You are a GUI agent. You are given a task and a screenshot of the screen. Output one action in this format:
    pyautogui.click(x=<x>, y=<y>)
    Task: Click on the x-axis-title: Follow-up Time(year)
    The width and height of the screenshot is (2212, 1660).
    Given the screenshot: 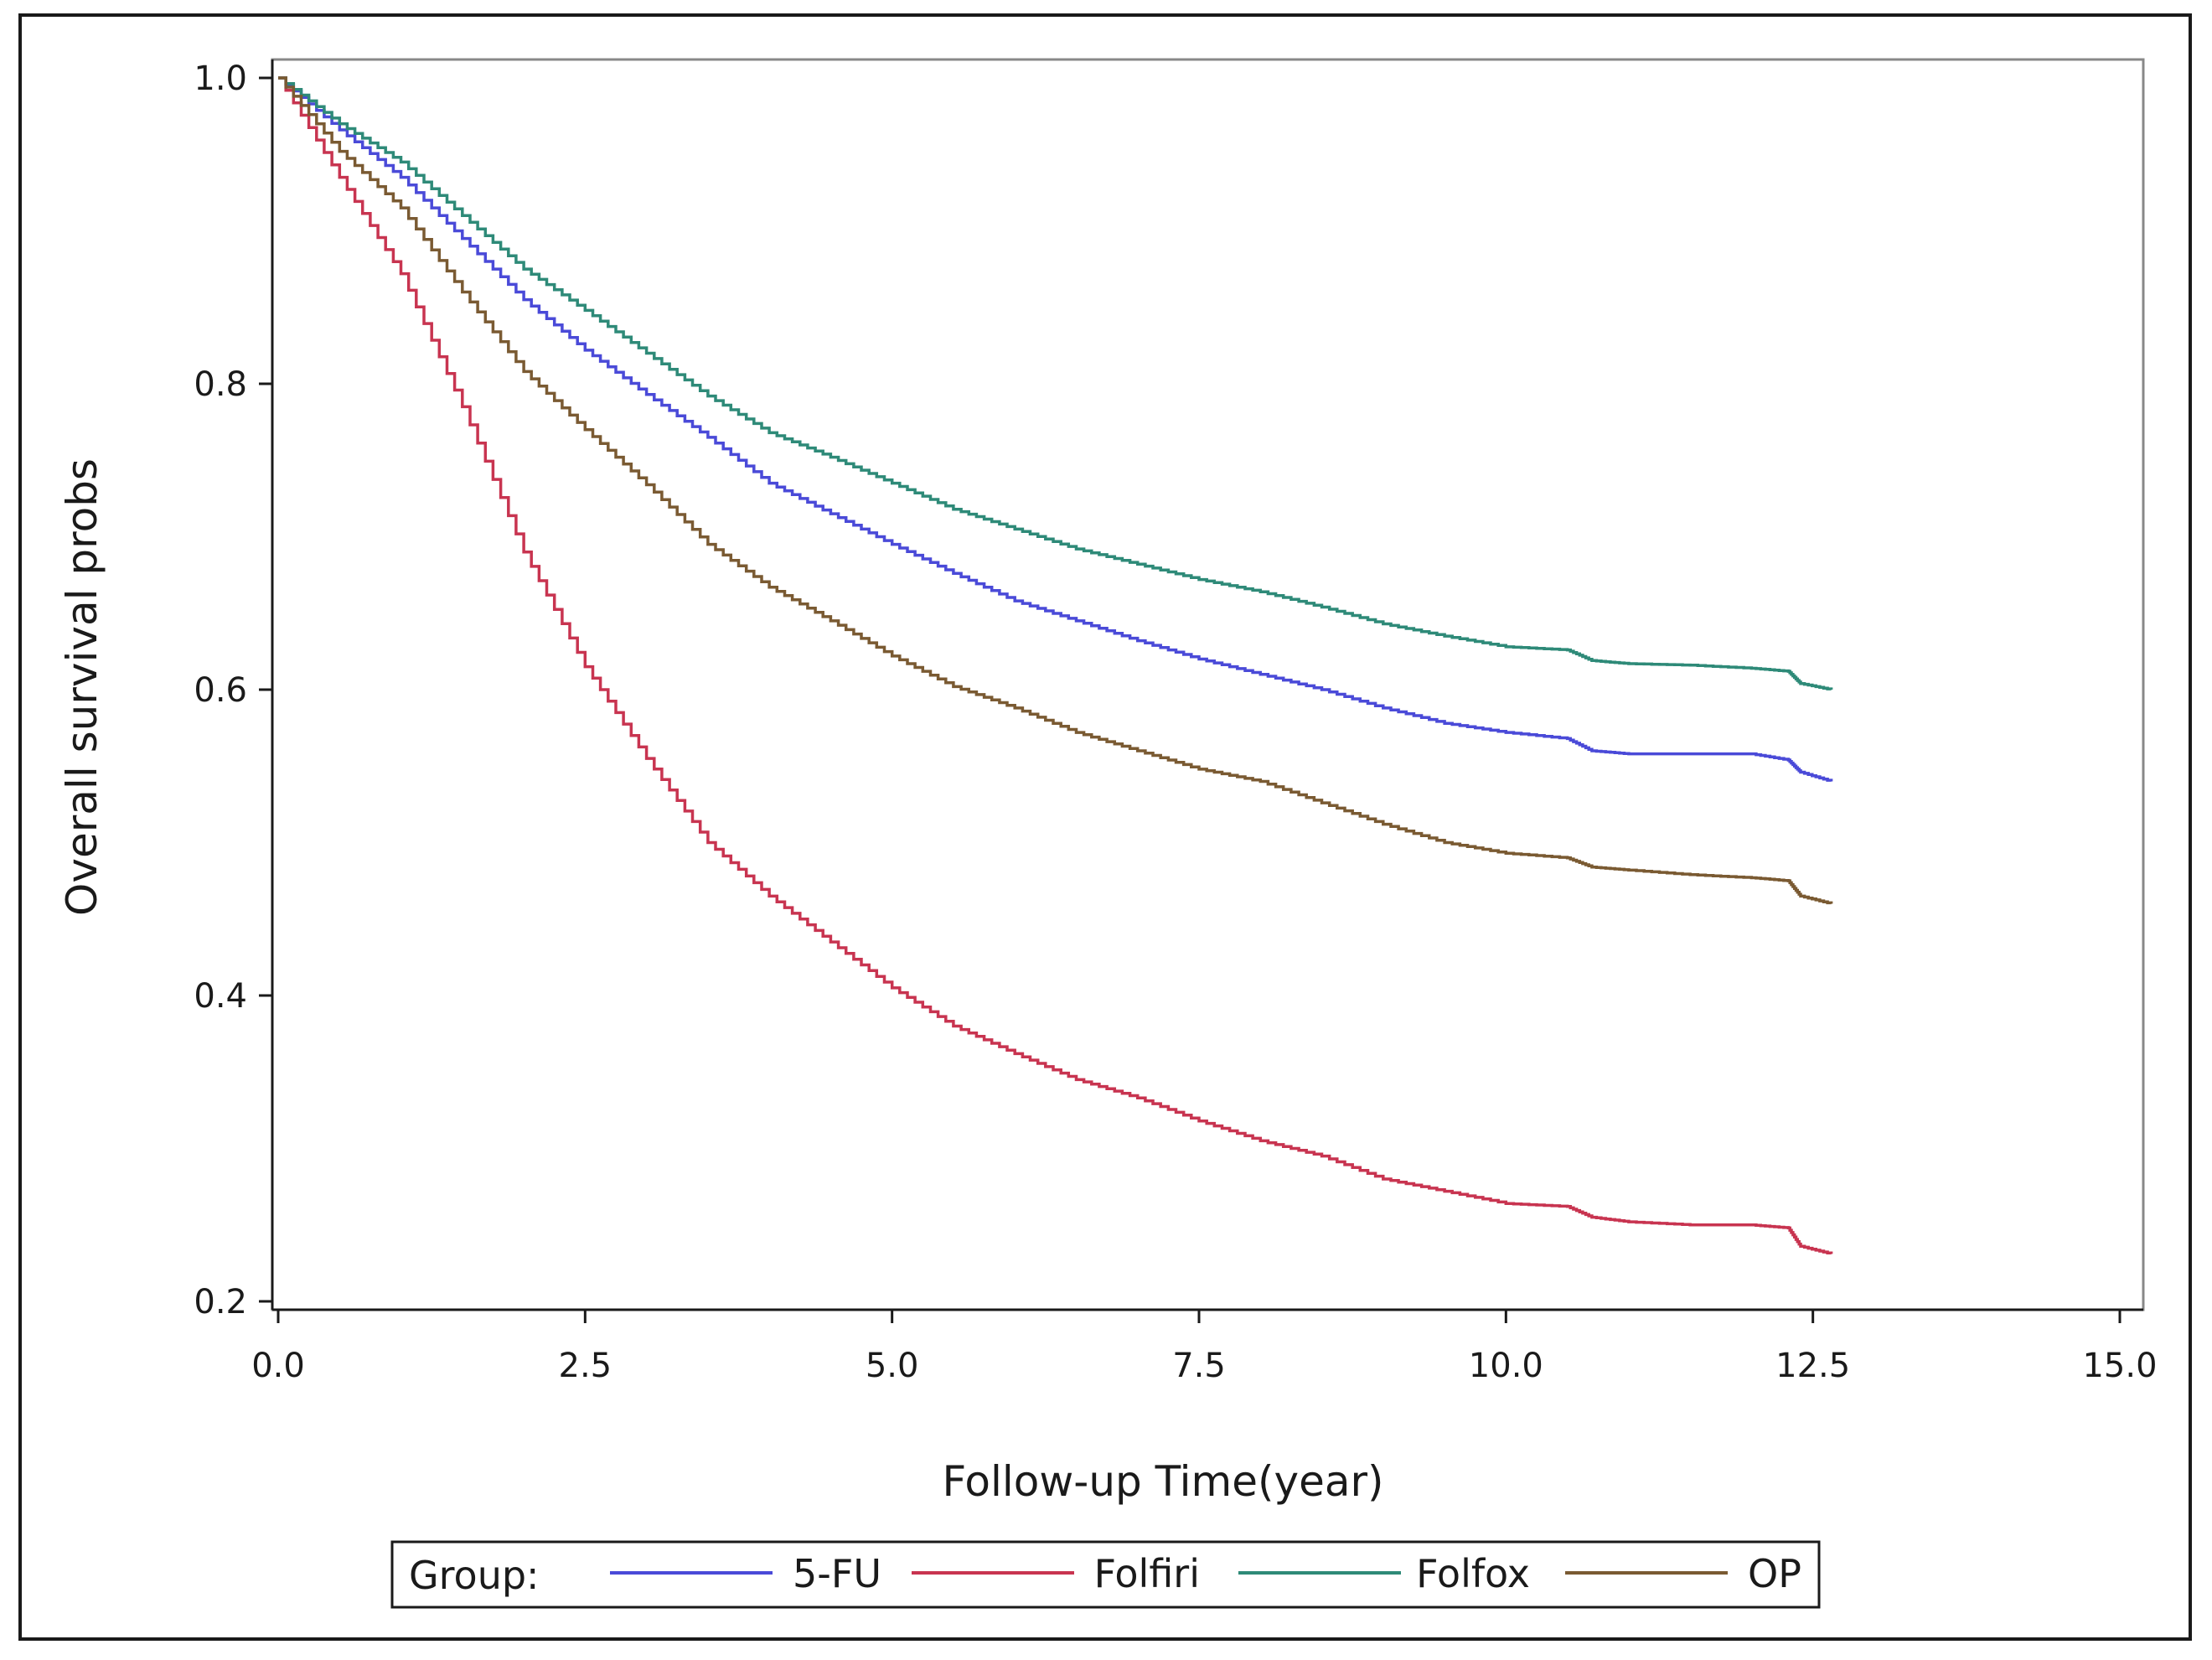 What is the action you would take?
    pyautogui.click(x=1162, y=1481)
    